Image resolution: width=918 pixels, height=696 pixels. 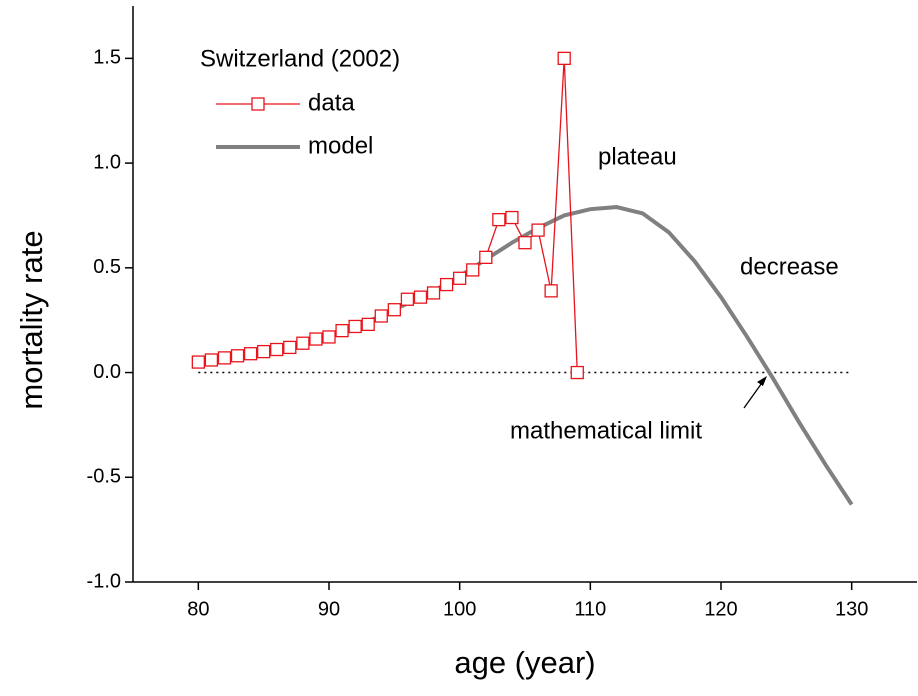 I want to click on x-tick-label: 130, so click(x=851, y=609).